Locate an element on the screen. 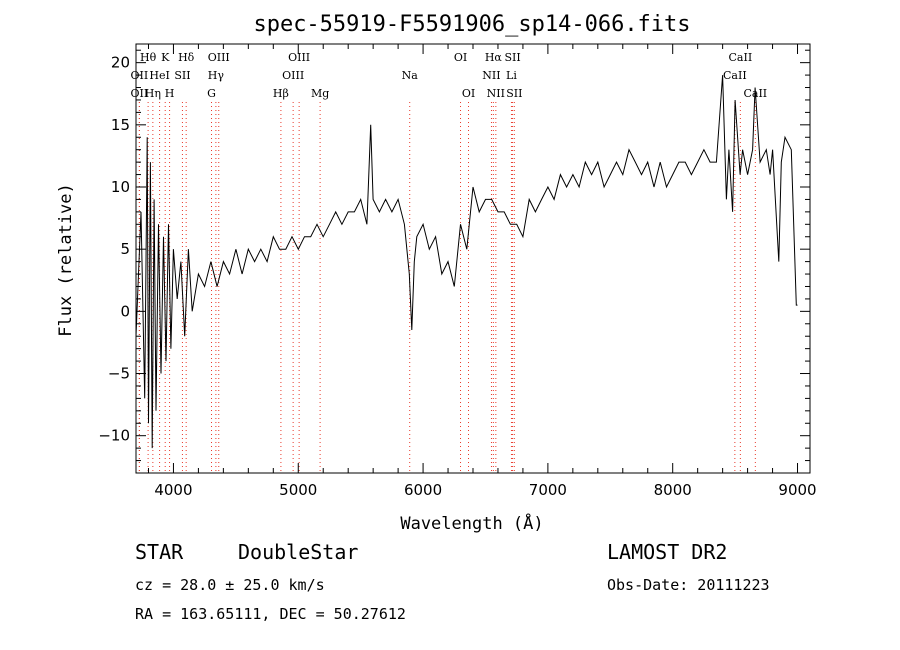 This screenshot has width=900, height=650. y-tick-label: 15 is located at coordinates (120, 125).